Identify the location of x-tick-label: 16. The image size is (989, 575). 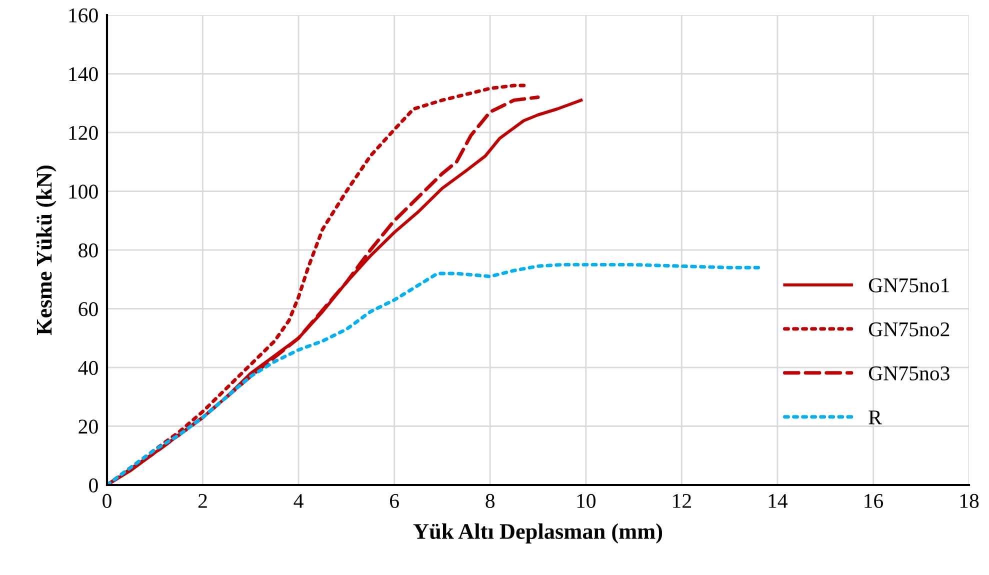
(874, 501).